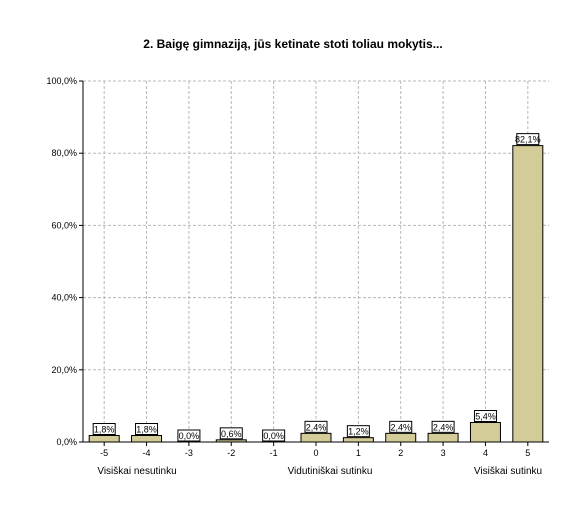  Describe the element at coordinates (136, 471) in the screenshot. I see `anchor-label-left: Visiškai nesutinku` at that location.